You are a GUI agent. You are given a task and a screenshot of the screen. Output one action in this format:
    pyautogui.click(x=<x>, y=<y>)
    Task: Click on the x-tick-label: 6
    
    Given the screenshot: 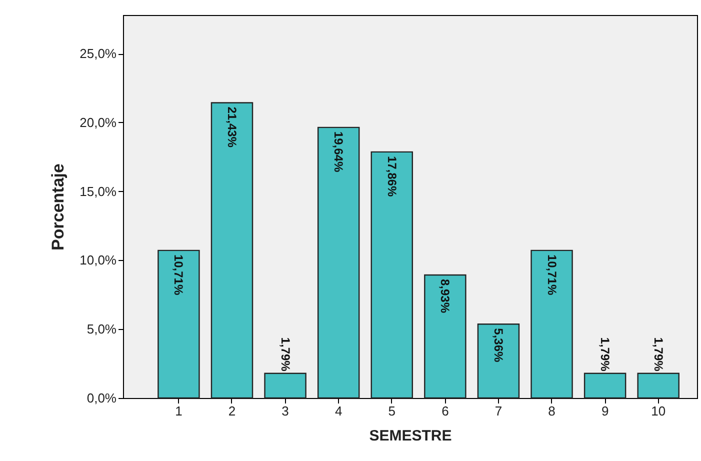 What is the action you would take?
    pyautogui.click(x=445, y=411)
    